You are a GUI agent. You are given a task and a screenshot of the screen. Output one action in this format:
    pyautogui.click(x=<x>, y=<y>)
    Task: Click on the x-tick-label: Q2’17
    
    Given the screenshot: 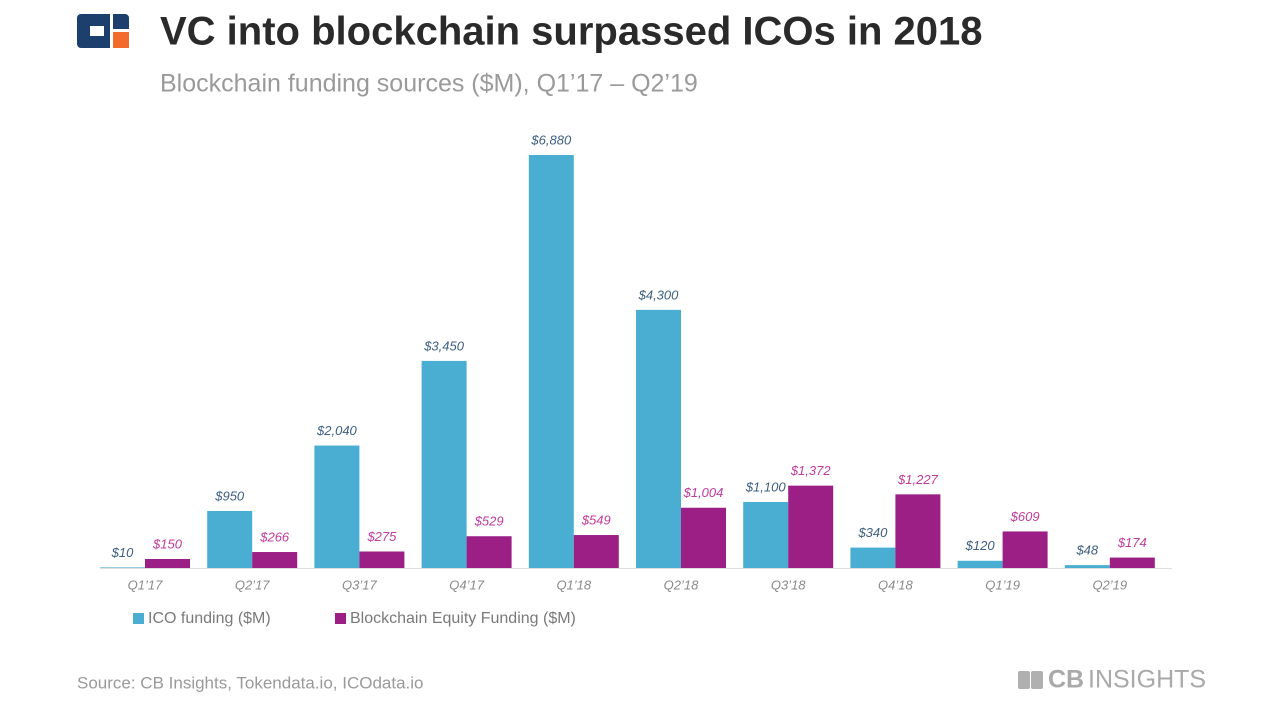 What is the action you would take?
    pyautogui.click(x=252, y=584)
    